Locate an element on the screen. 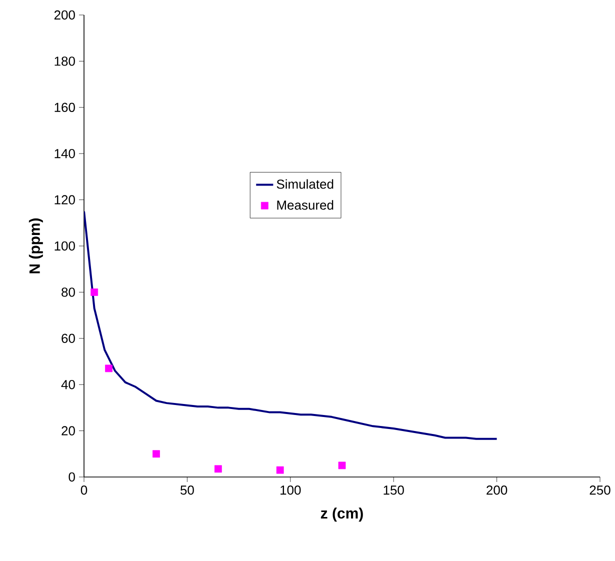  y-axis-title: N (ppm) is located at coordinates (35, 246).